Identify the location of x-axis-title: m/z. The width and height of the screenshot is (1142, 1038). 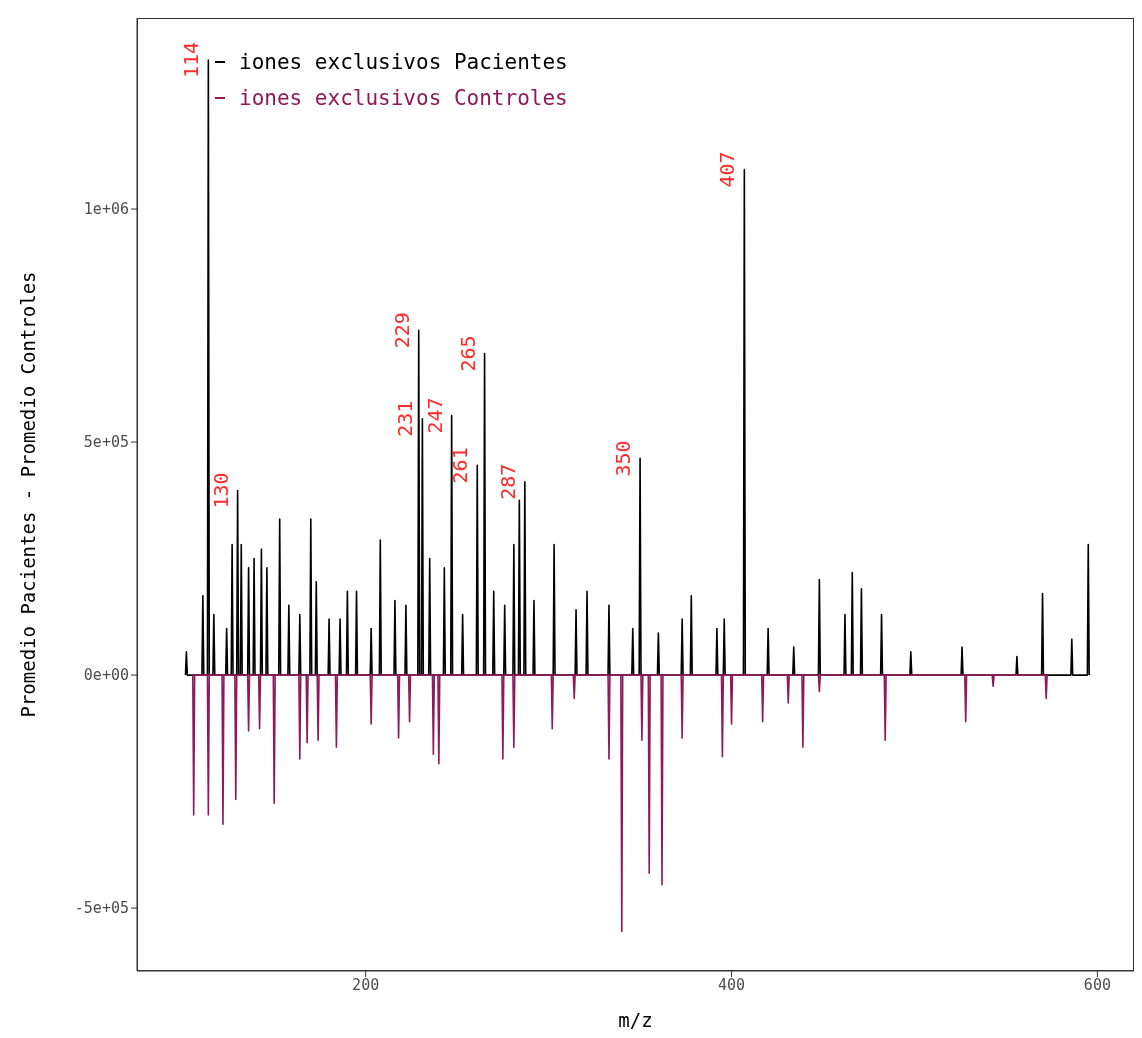
(635, 1020).